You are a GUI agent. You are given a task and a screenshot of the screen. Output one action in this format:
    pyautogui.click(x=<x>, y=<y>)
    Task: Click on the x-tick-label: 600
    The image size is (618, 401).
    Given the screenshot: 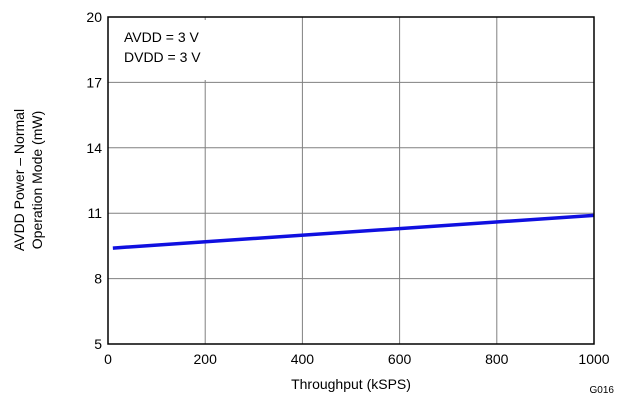 What is the action you would take?
    pyautogui.click(x=400, y=359)
    